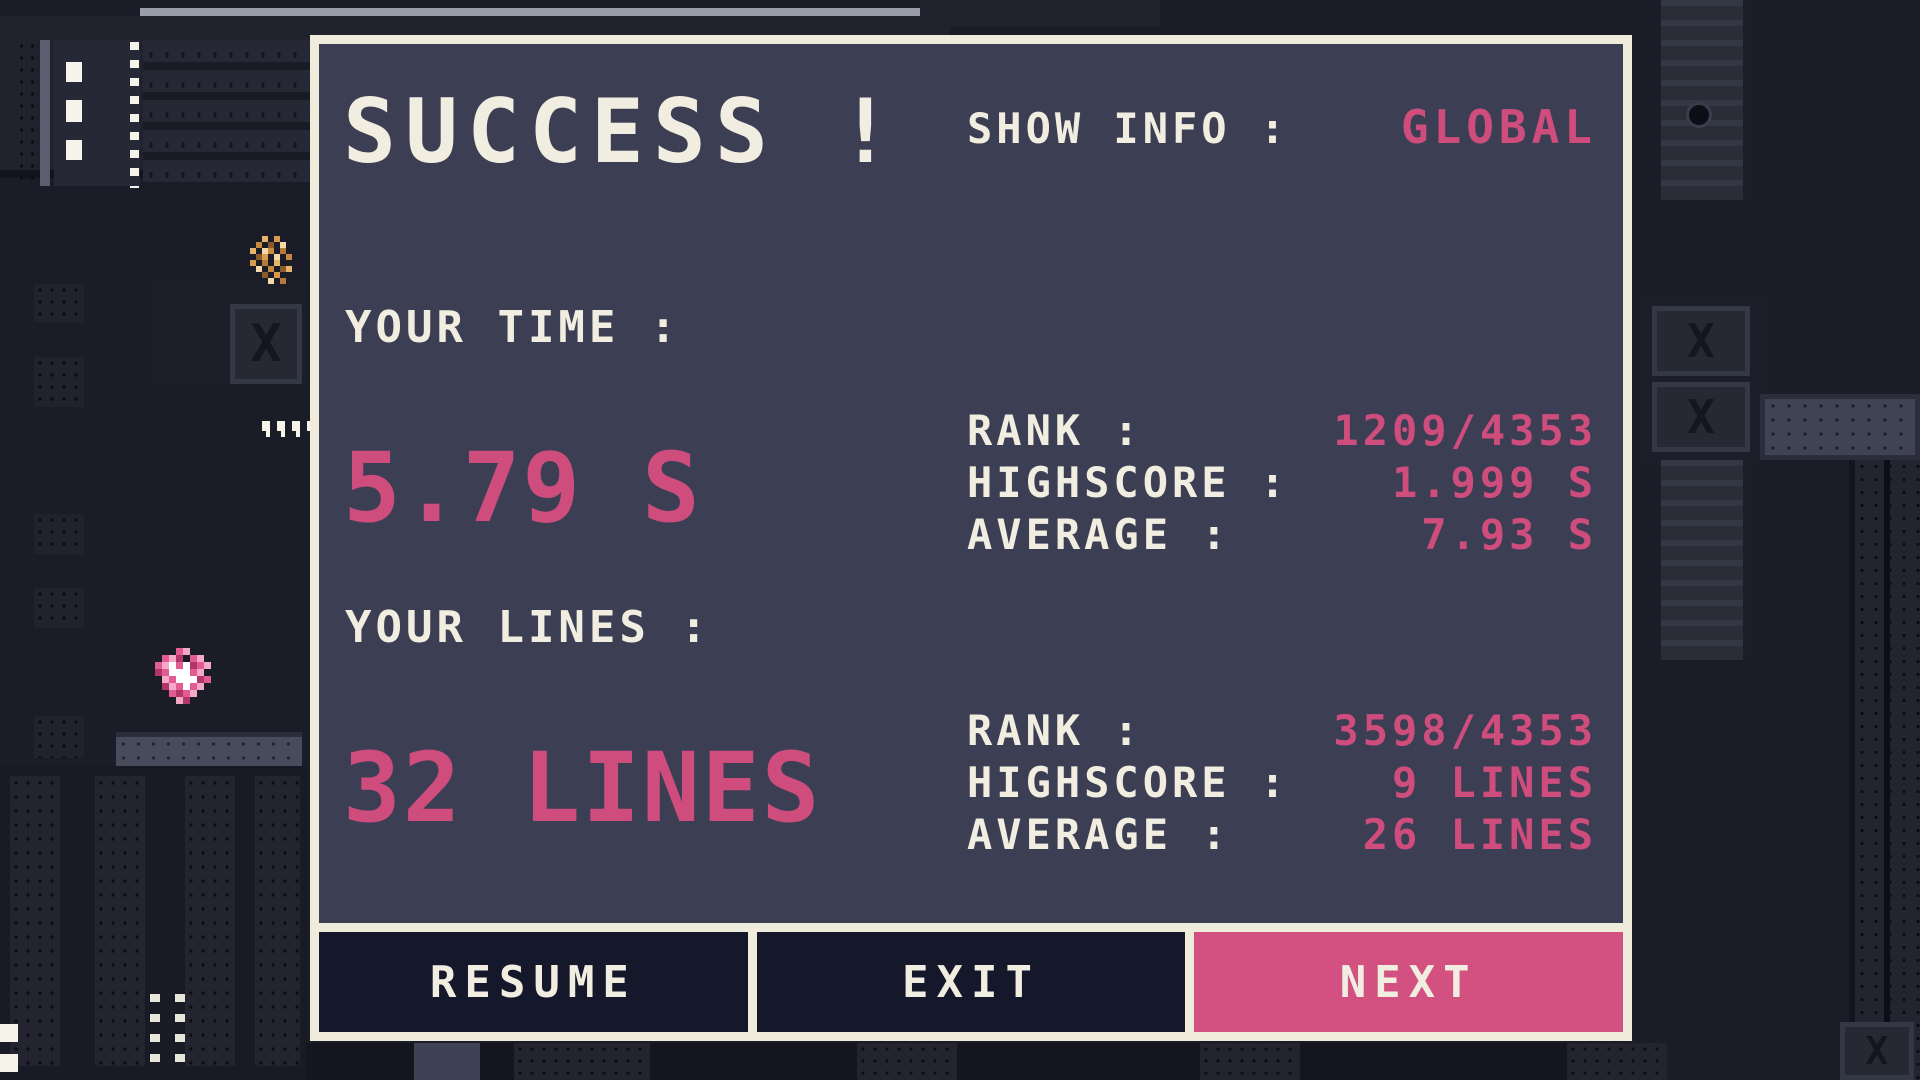 The height and width of the screenshot is (1080, 1920). Describe the element at coordinates (1282, 431) in the screenshot. I see `time-rank-row: RANK : 1209/4353` at that location.